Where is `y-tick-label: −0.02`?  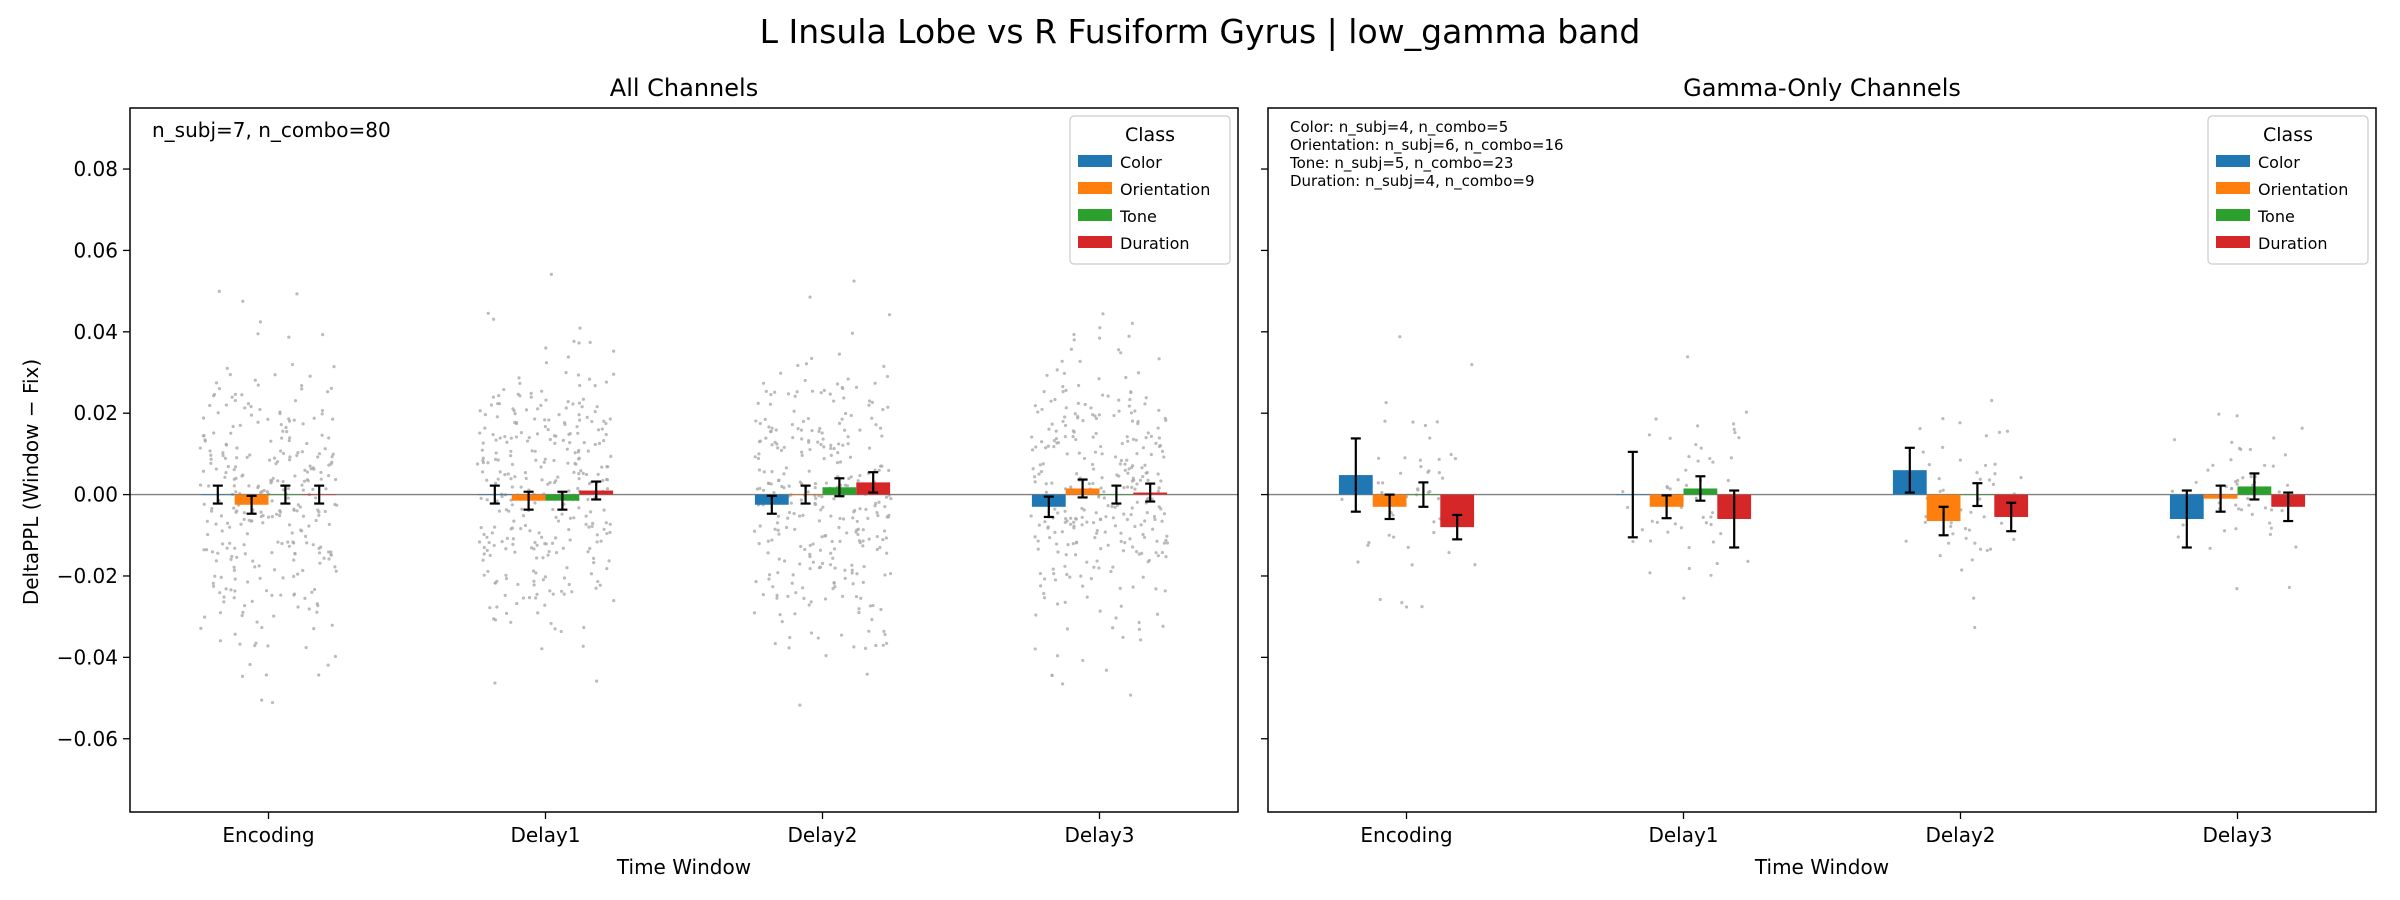 y-tick-label: −0.02 is located at coordinates (87, 576).